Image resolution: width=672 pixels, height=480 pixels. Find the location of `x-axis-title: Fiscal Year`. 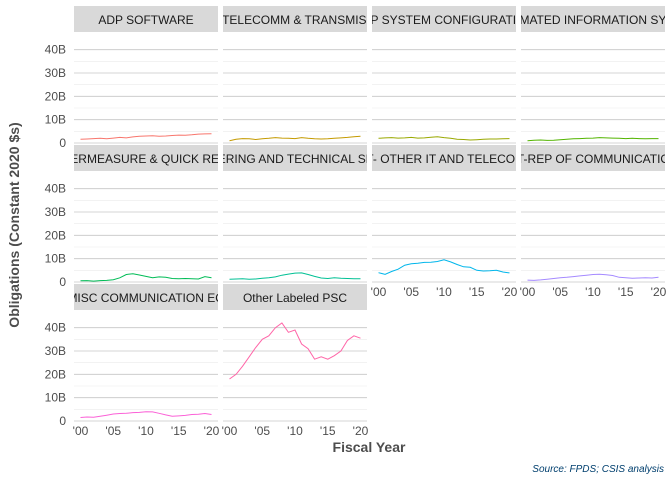

x-axis-title: Fiscal Year is located at coordinates (369, 447).